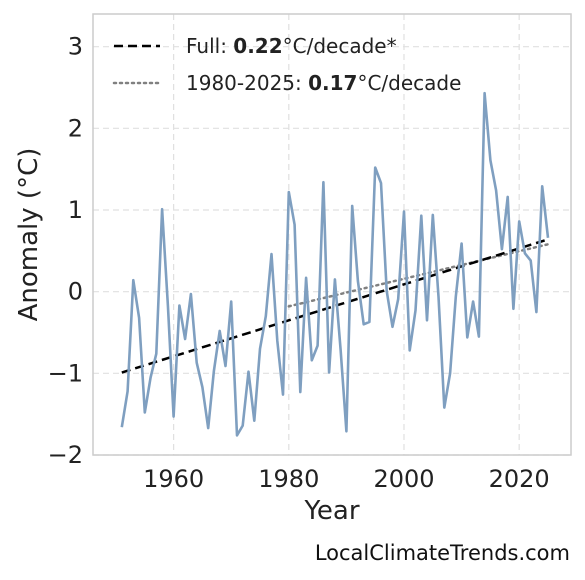 The image size is (585, 580). I want to click on y-axis-label: Anomaly (°C), so click(29, 235).